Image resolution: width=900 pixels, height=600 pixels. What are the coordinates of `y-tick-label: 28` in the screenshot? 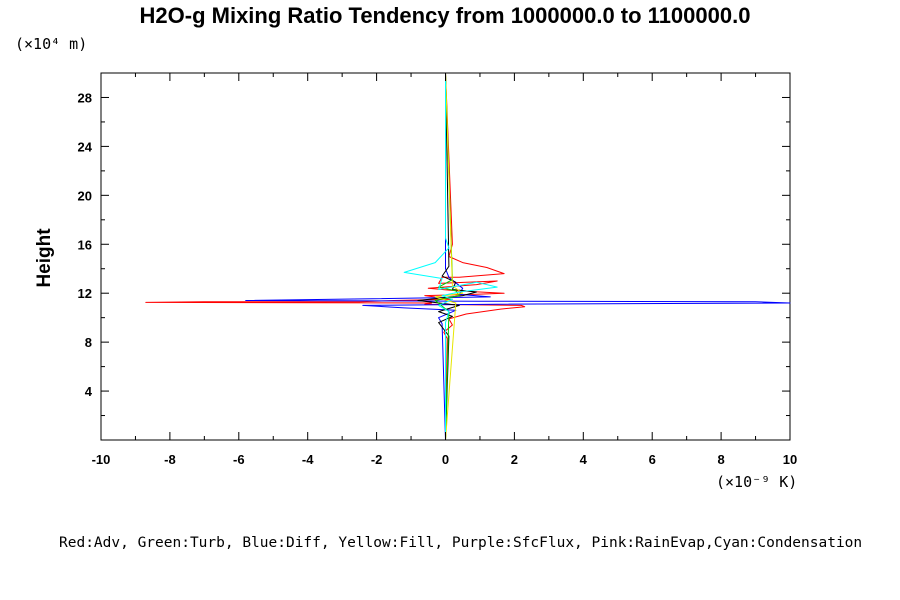 It's located at (85, 97).